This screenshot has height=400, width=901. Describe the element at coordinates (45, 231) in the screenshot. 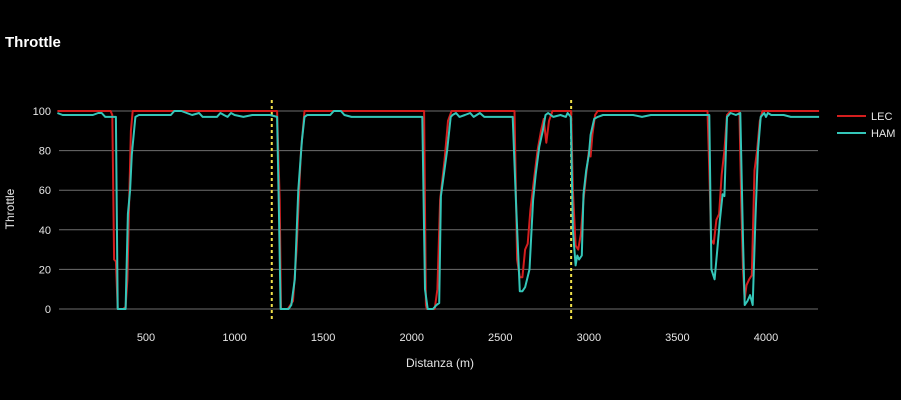

I see `y-tick-label: 40` at that location.